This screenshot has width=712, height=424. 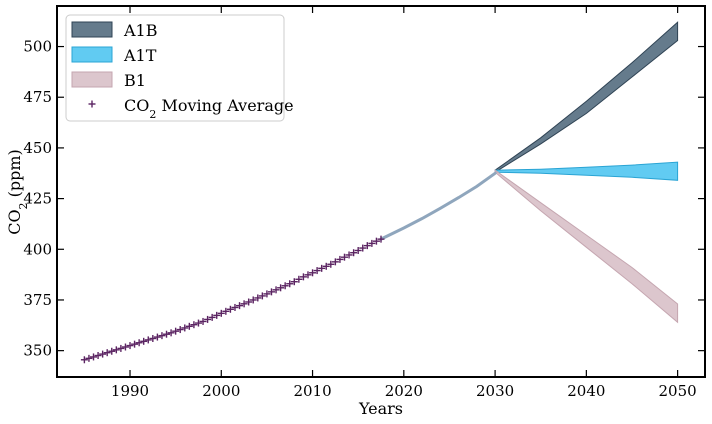 I want to click on x-tick-label: 2040, so click(x=586, y=391).